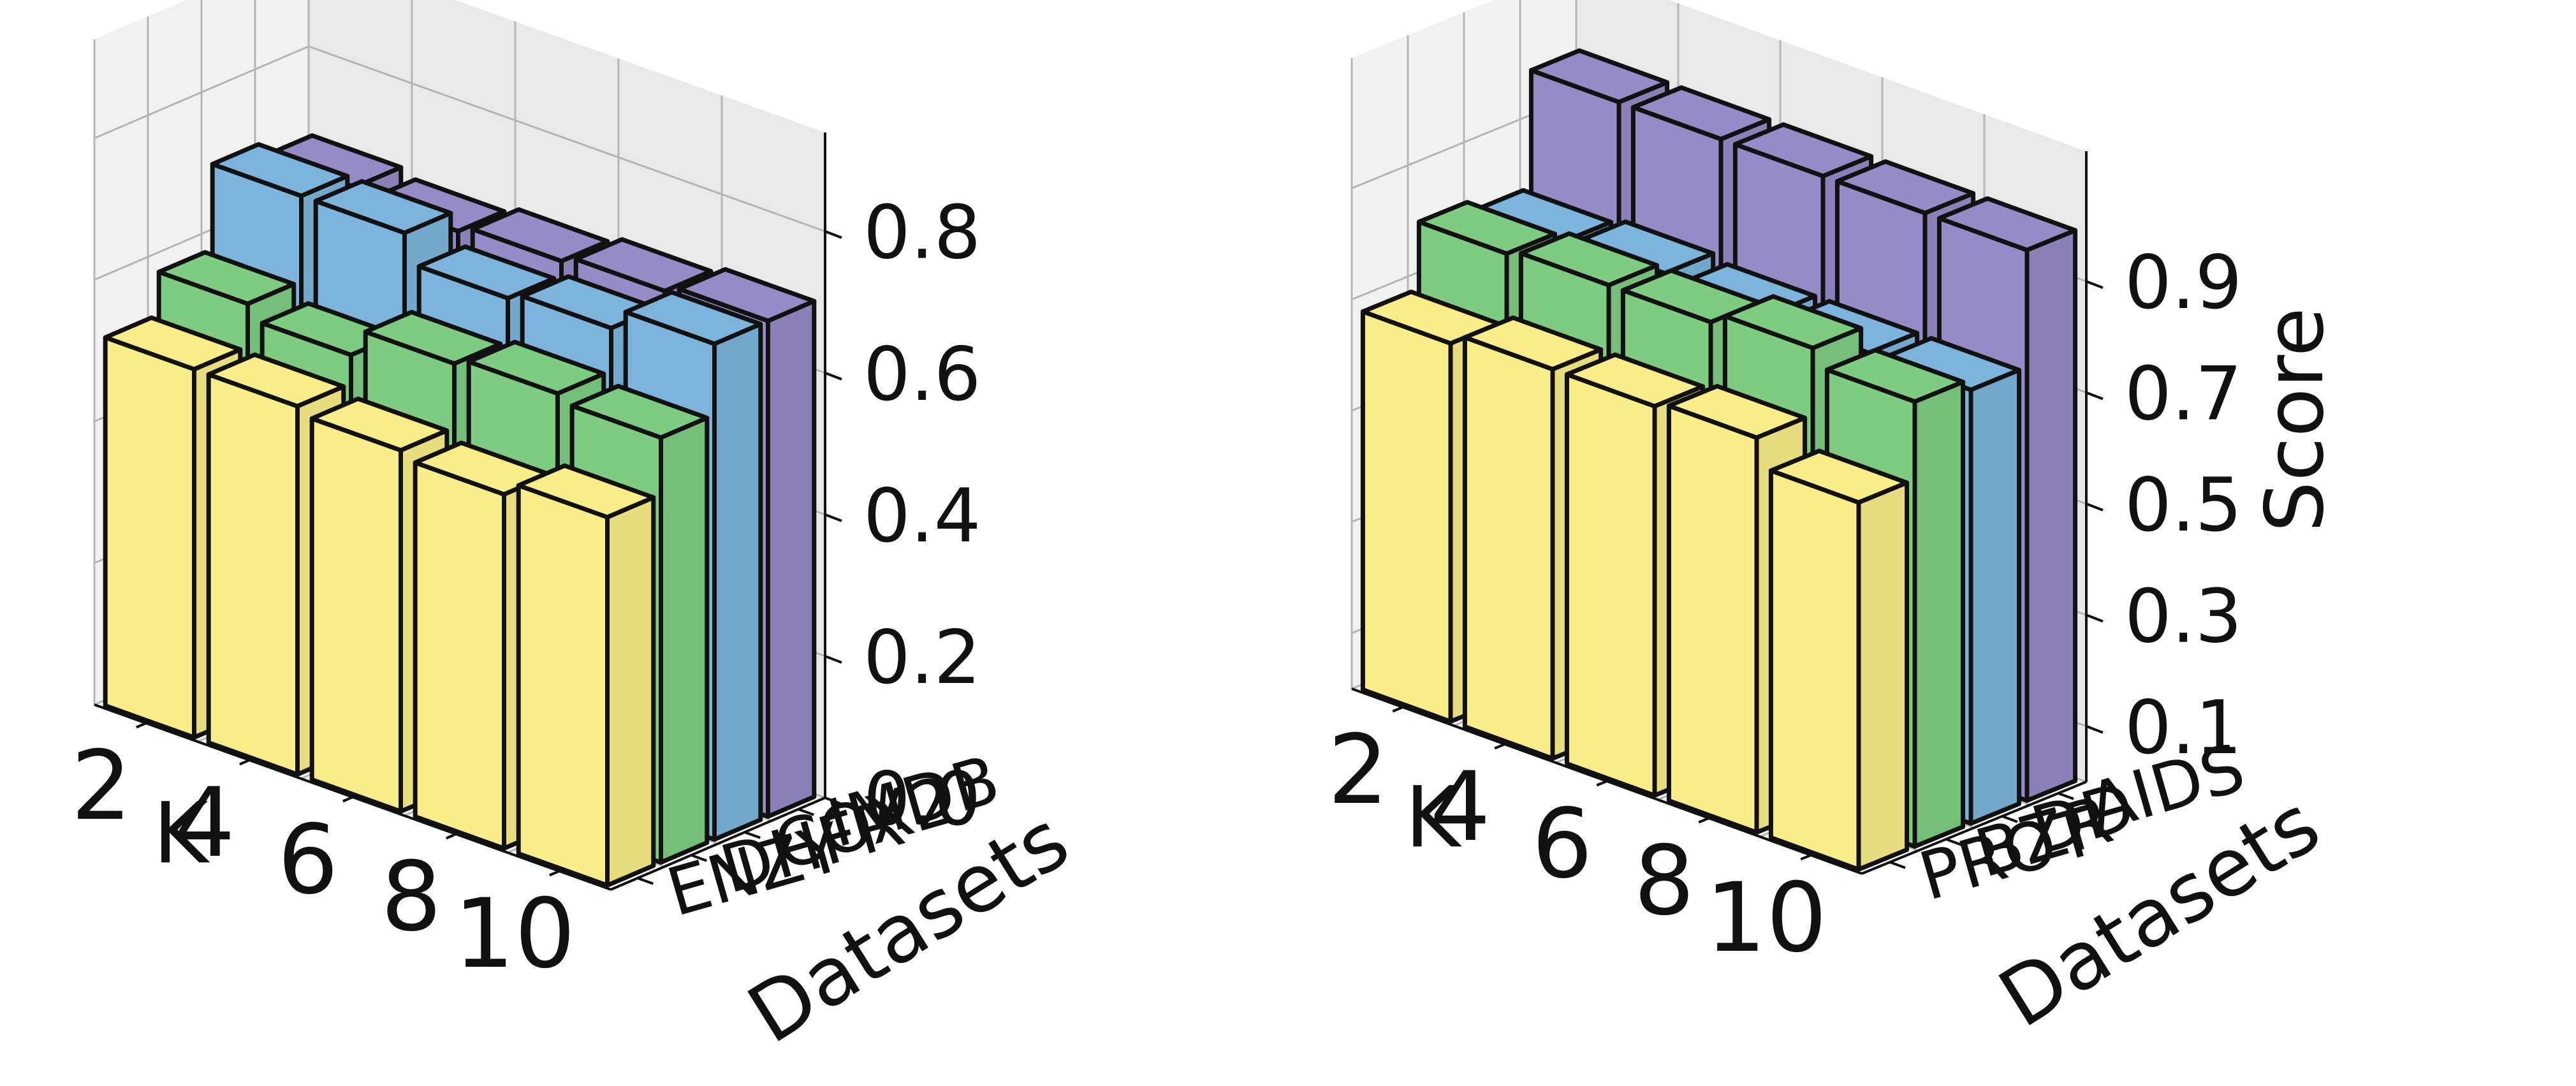 This screenshot has width=2576, height=1086. Describe the element at coordinates (2183, 728) in the screenshot. I see `z-tick-label: 0.1` at that location.